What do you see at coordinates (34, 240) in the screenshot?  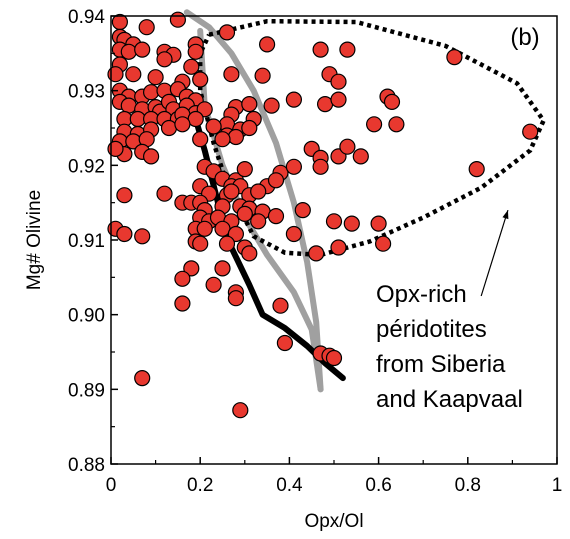 I see `y-axis-label: Mg# Olivine` at bounding box center [34, 240].